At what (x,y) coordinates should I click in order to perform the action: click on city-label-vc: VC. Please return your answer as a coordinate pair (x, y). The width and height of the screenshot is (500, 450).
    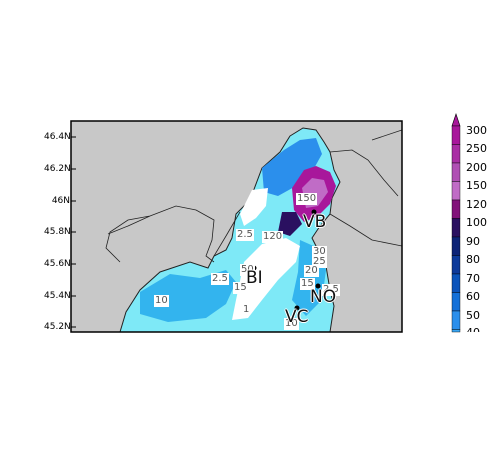
    Looking at the image, I should click on (297, 317).